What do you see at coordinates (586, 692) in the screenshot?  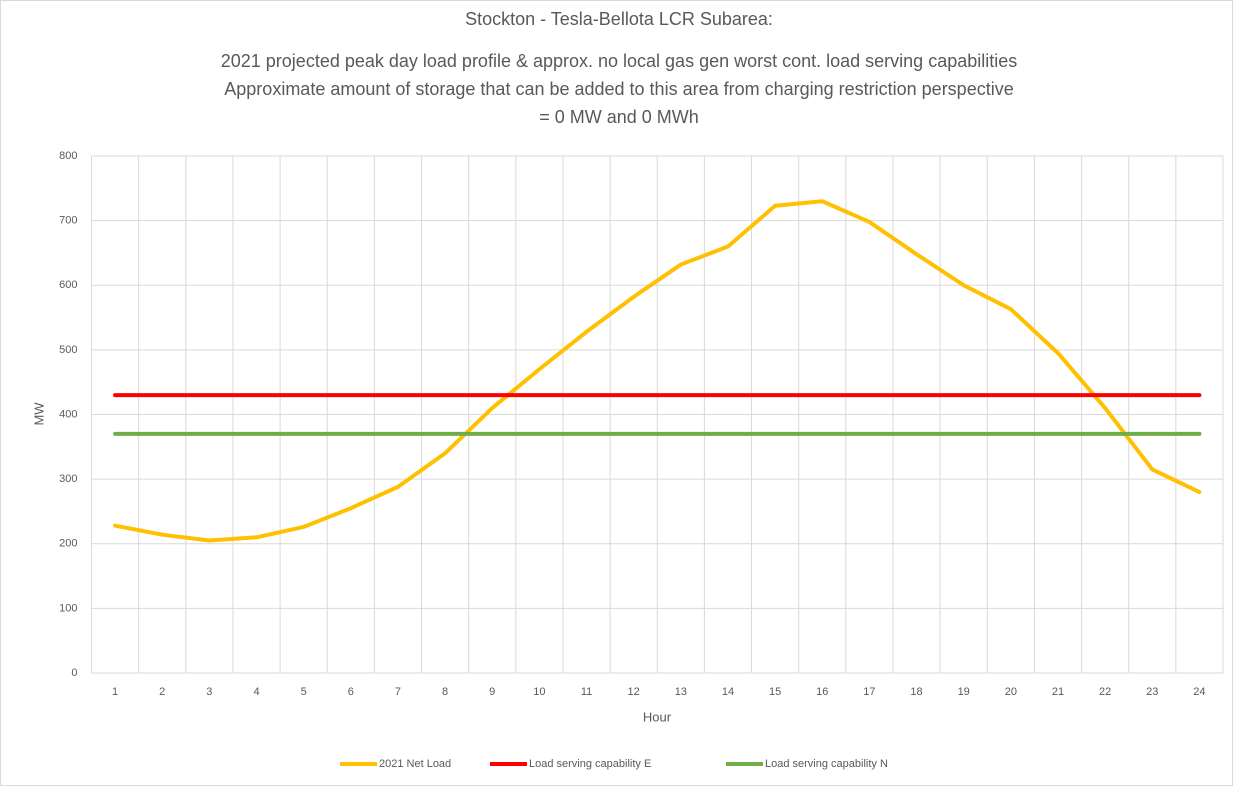 I see `x-tick-label: 11` at bounding box center [586, 692].